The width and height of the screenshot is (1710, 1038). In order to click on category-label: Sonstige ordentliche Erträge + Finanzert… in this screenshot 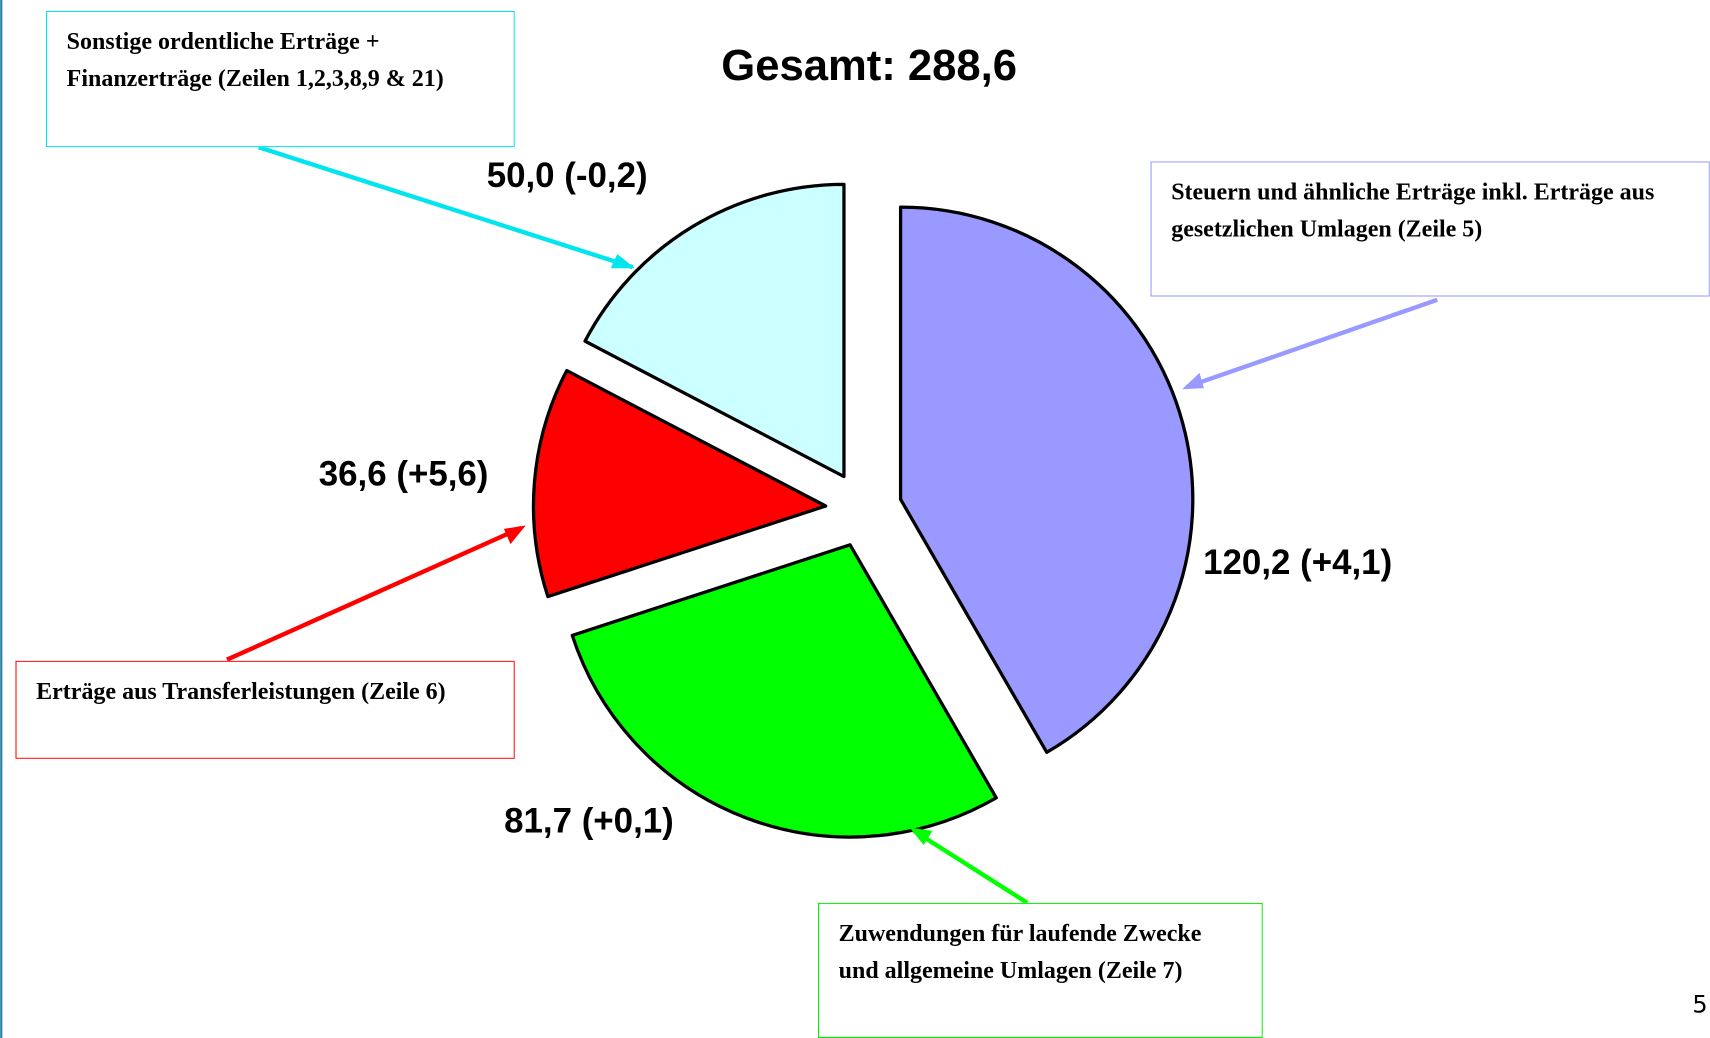, I will do `click(280, 79)`.